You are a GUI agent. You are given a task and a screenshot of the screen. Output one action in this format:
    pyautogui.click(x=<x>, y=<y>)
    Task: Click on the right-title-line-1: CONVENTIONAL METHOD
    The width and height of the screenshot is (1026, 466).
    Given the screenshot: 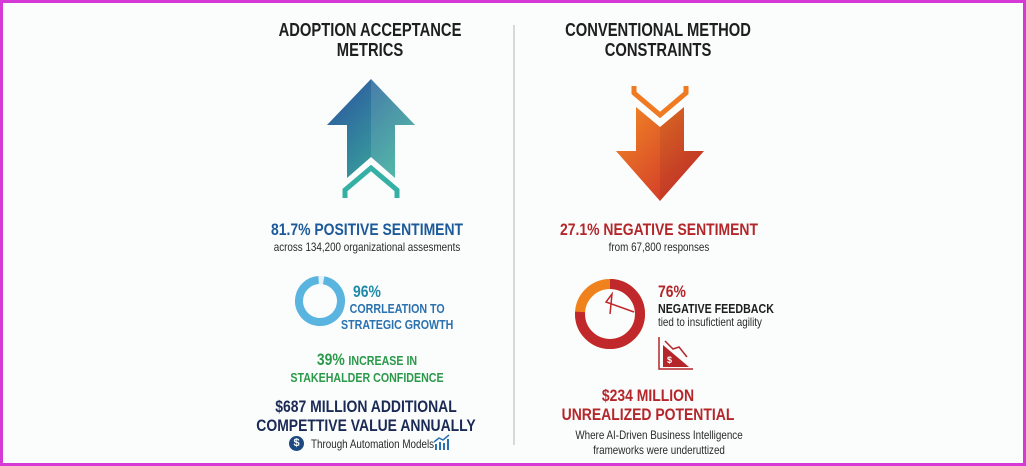 What is the action you would take?
    pyautogui.click(x=658, y=30)
    